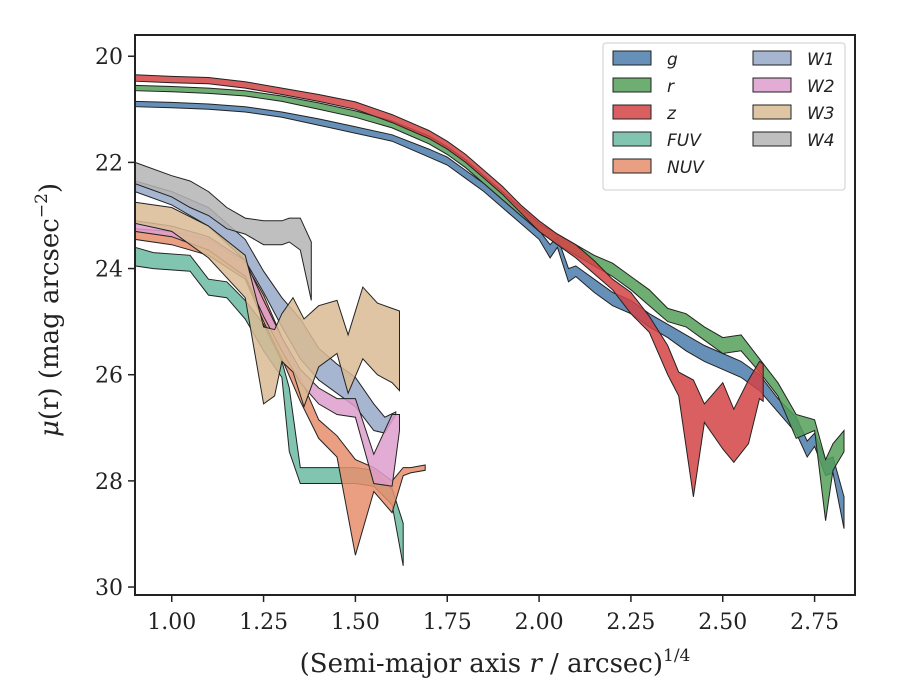 The width and height of the screenshot is (900, 700). I want to click on legend-swatch-nuv, so click(632, 166).